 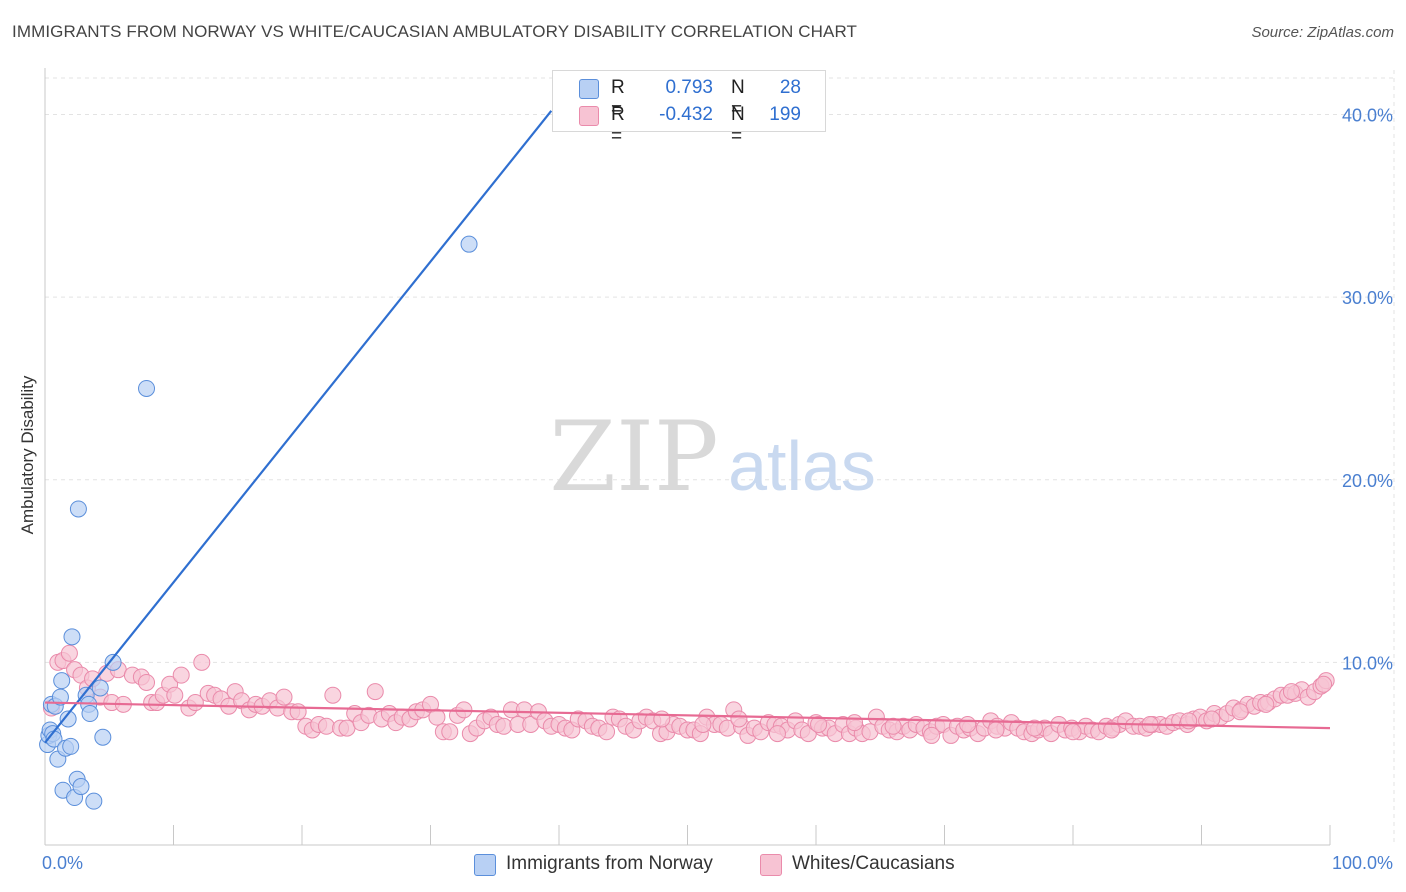 What do you see at coordinates (1367, 481) in the screenshot?
I see `y-tick-label: 20.0%` at bounding box center [1367, 481].